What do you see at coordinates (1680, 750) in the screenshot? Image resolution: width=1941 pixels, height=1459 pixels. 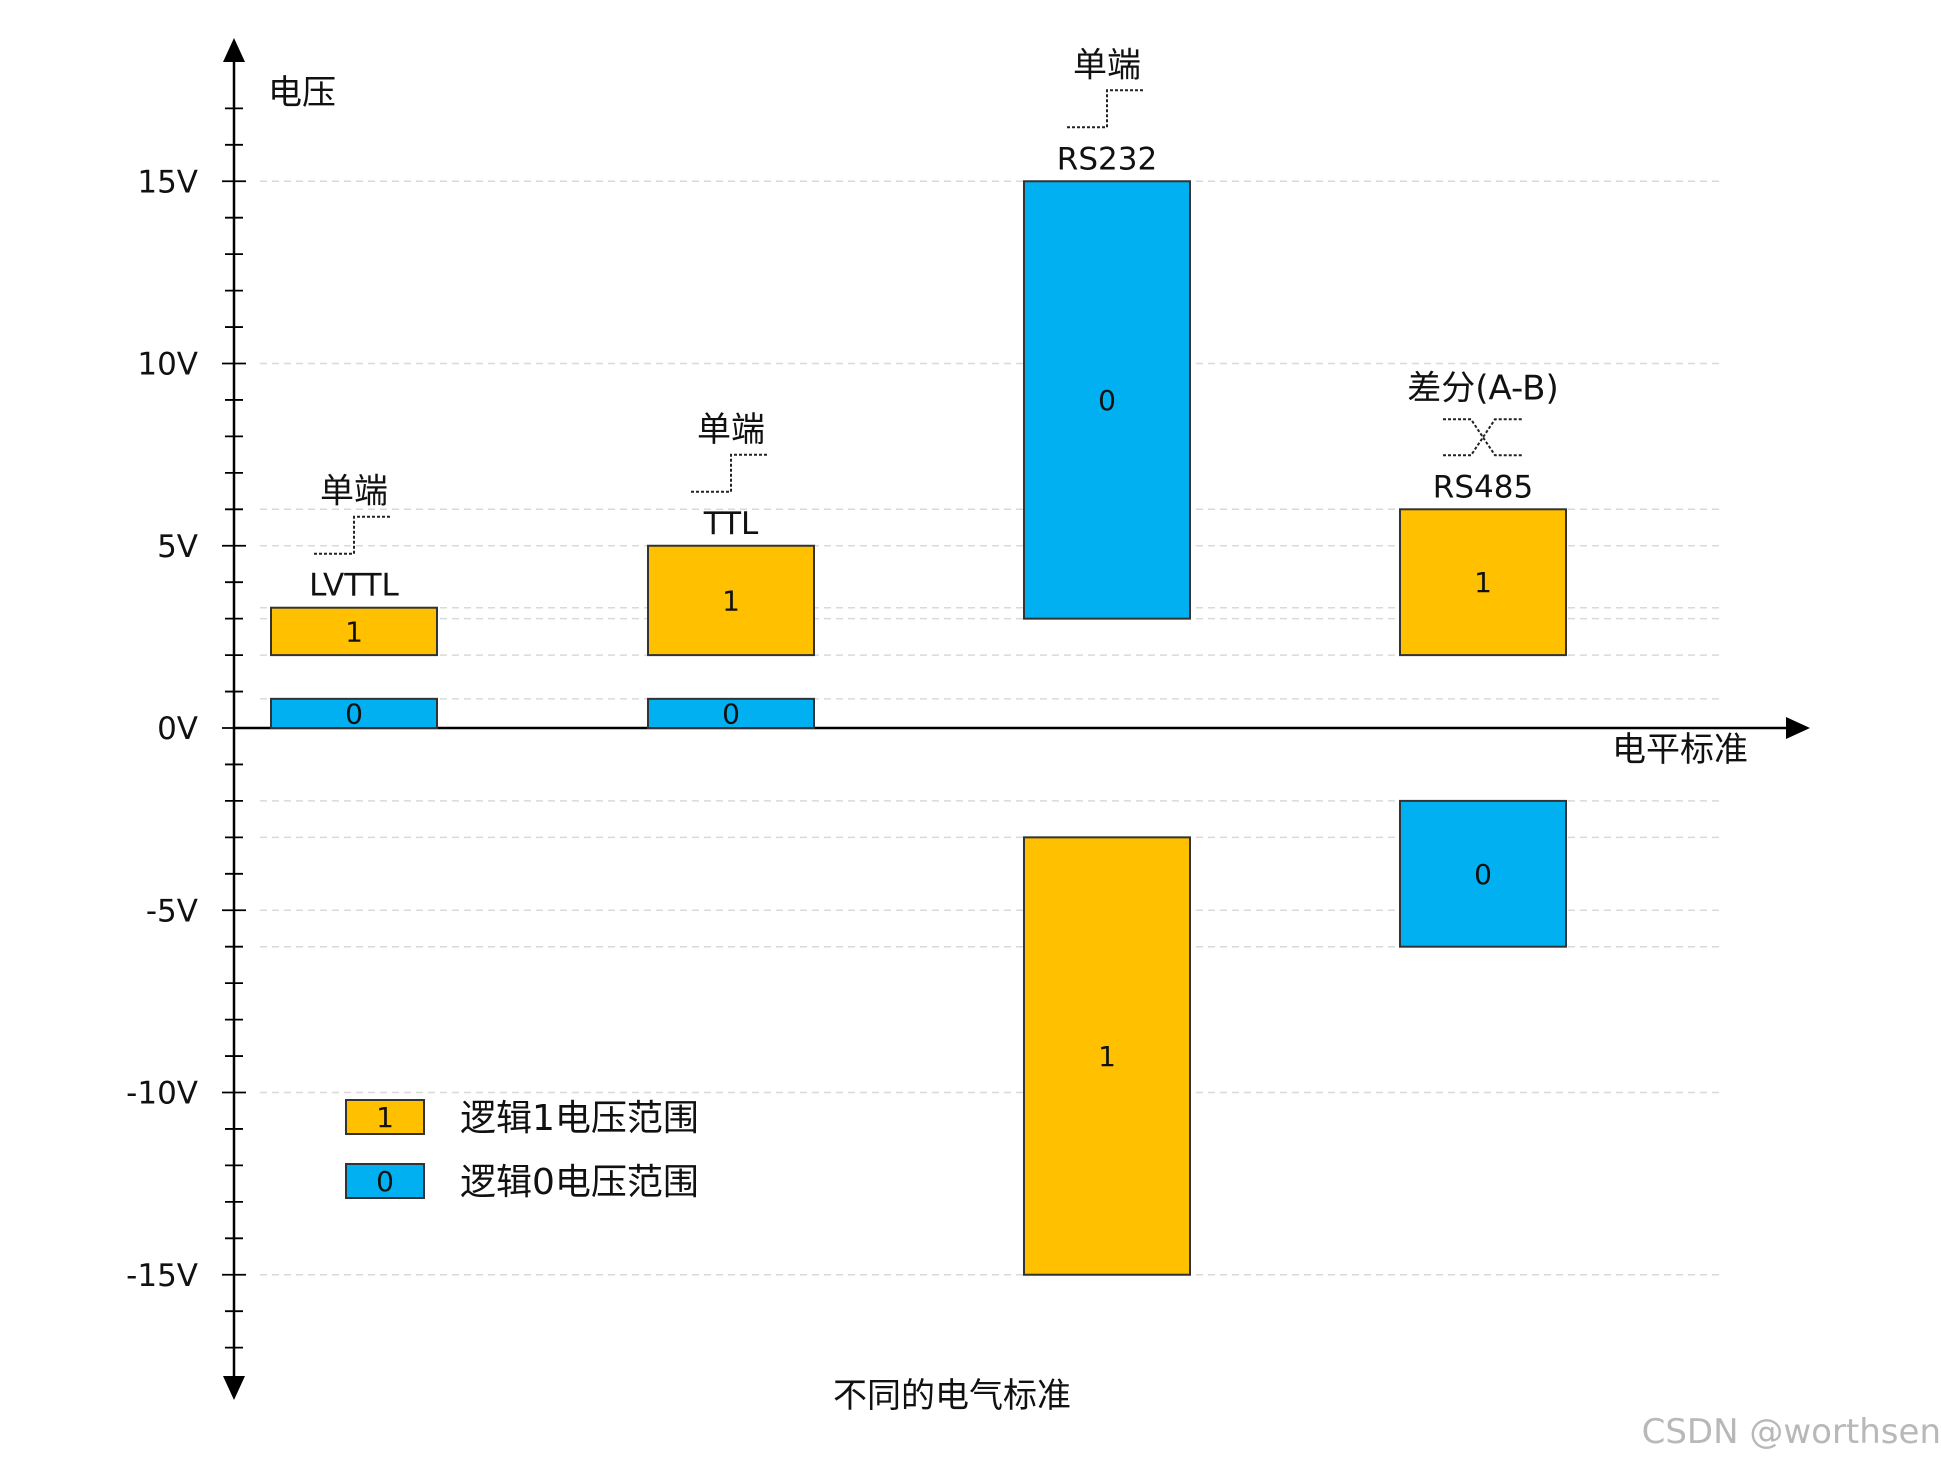 I see `x-axis-title: 电平标准` at bounding box center [1680, 750].